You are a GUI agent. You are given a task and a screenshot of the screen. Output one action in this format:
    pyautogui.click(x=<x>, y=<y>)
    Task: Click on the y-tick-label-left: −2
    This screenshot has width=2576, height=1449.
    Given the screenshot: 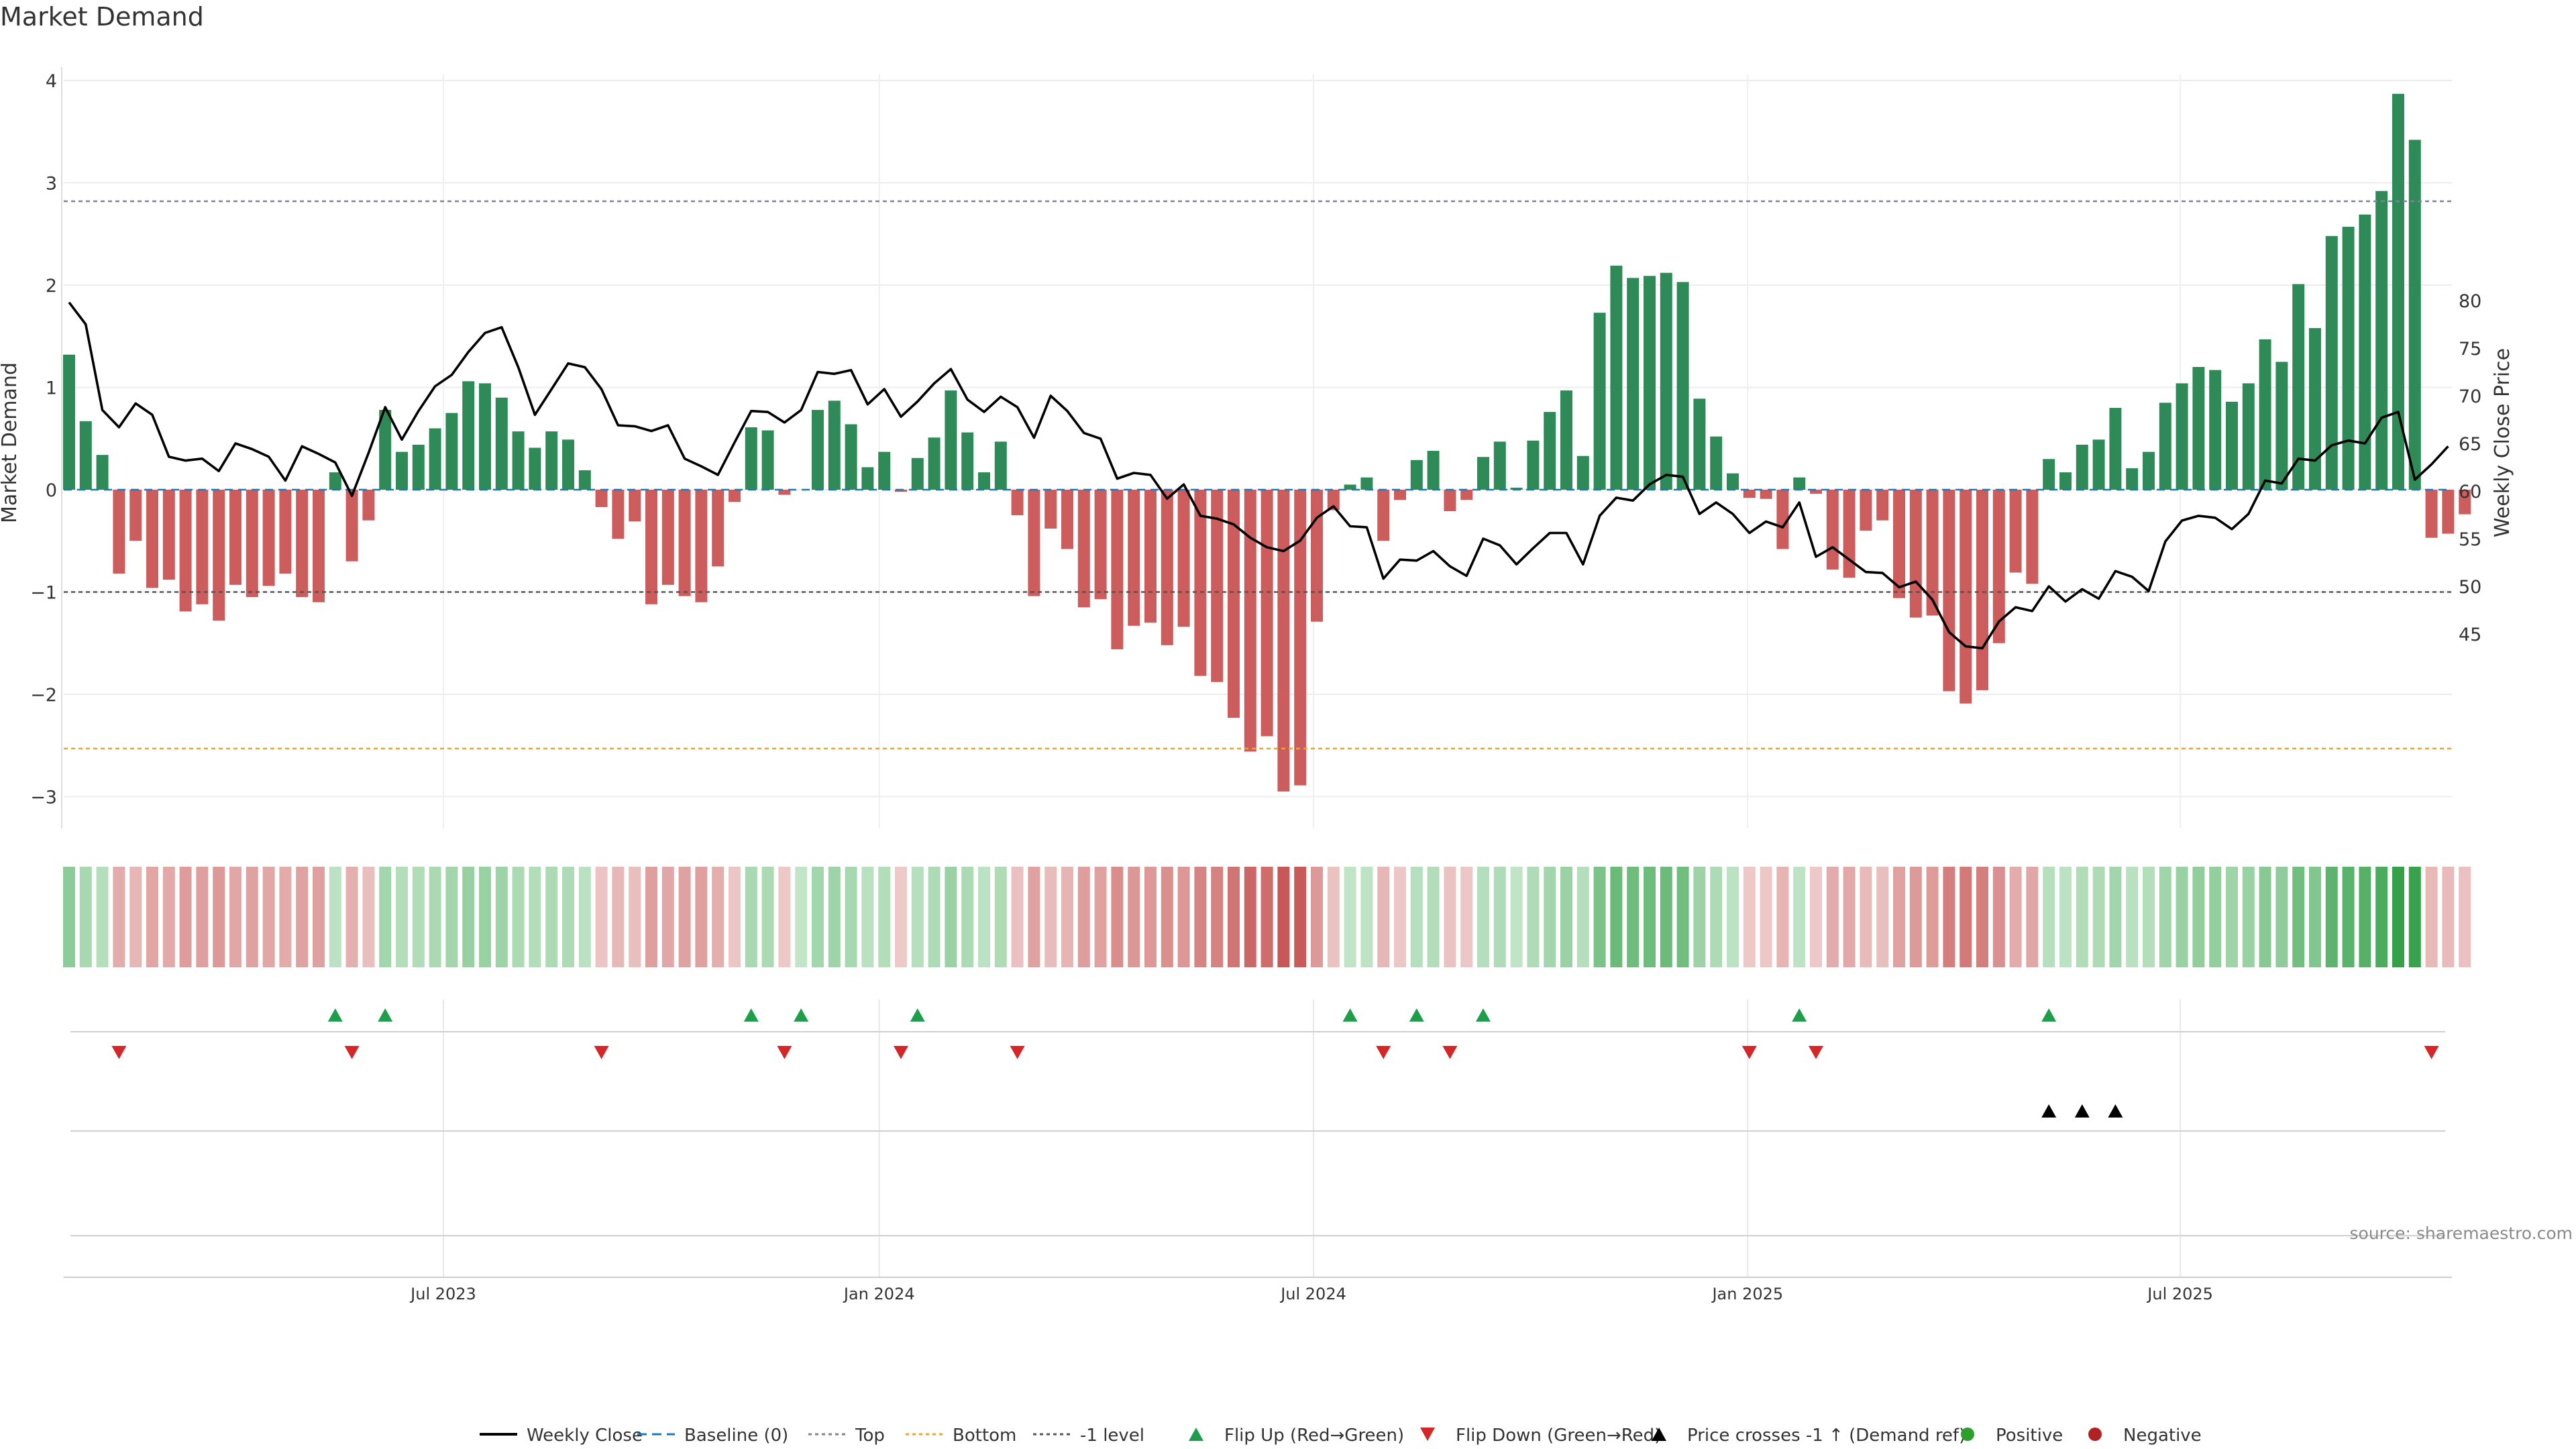 What is the action you would take?
    pyautogui.click(x=43, y=695)
    